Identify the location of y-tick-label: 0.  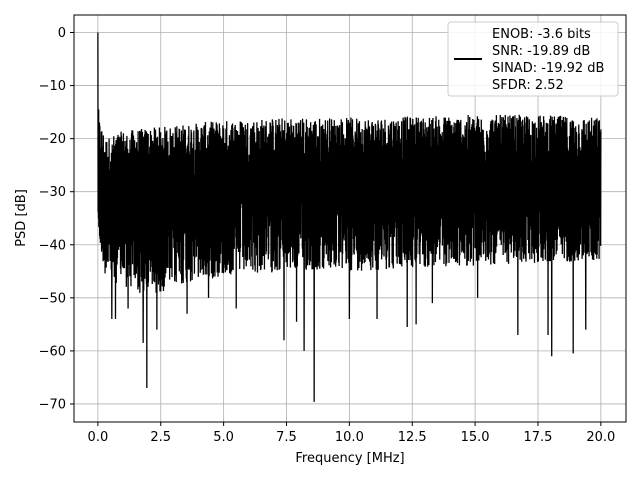
(62, 33).